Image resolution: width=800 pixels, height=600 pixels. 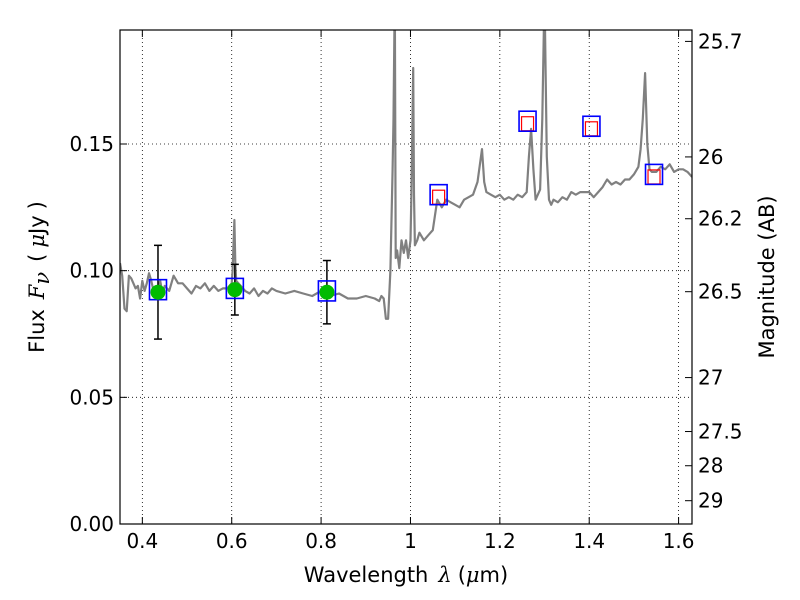 I want to click on x-tick-label: 1, so click(x=410, y=541).